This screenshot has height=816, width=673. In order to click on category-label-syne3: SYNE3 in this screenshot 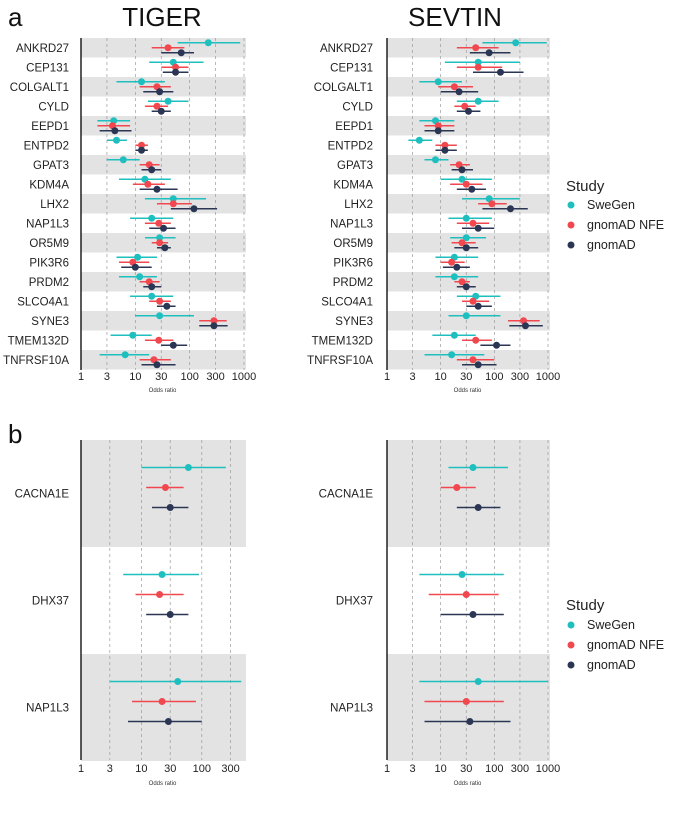, I will do `click(50, 322)`.